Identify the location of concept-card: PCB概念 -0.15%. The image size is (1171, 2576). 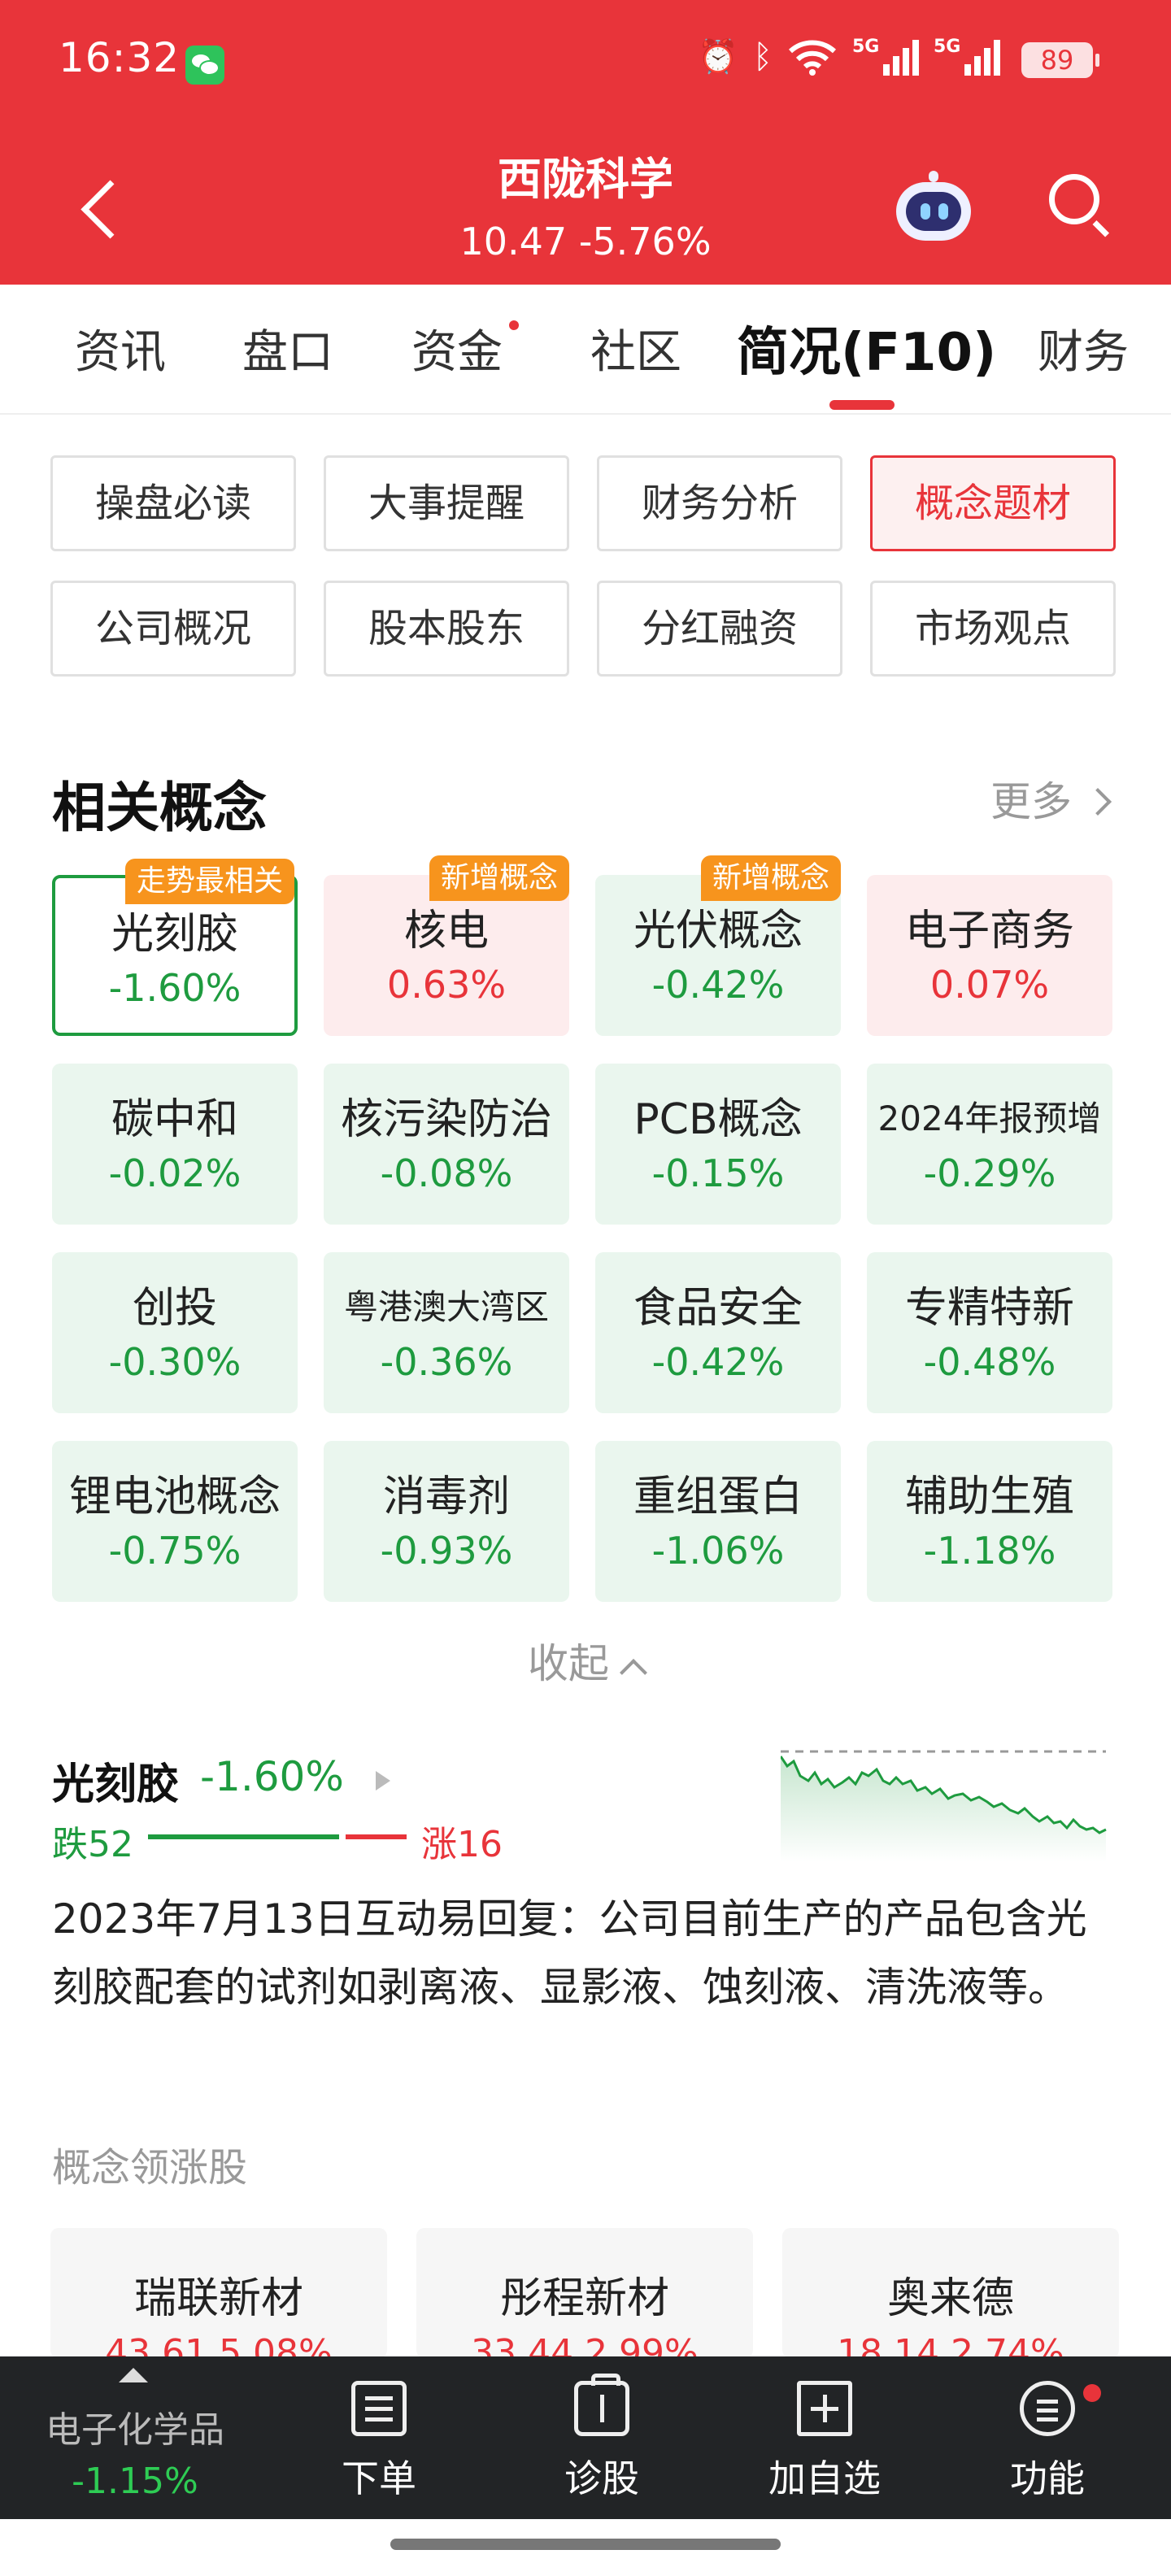
(718, 1145).